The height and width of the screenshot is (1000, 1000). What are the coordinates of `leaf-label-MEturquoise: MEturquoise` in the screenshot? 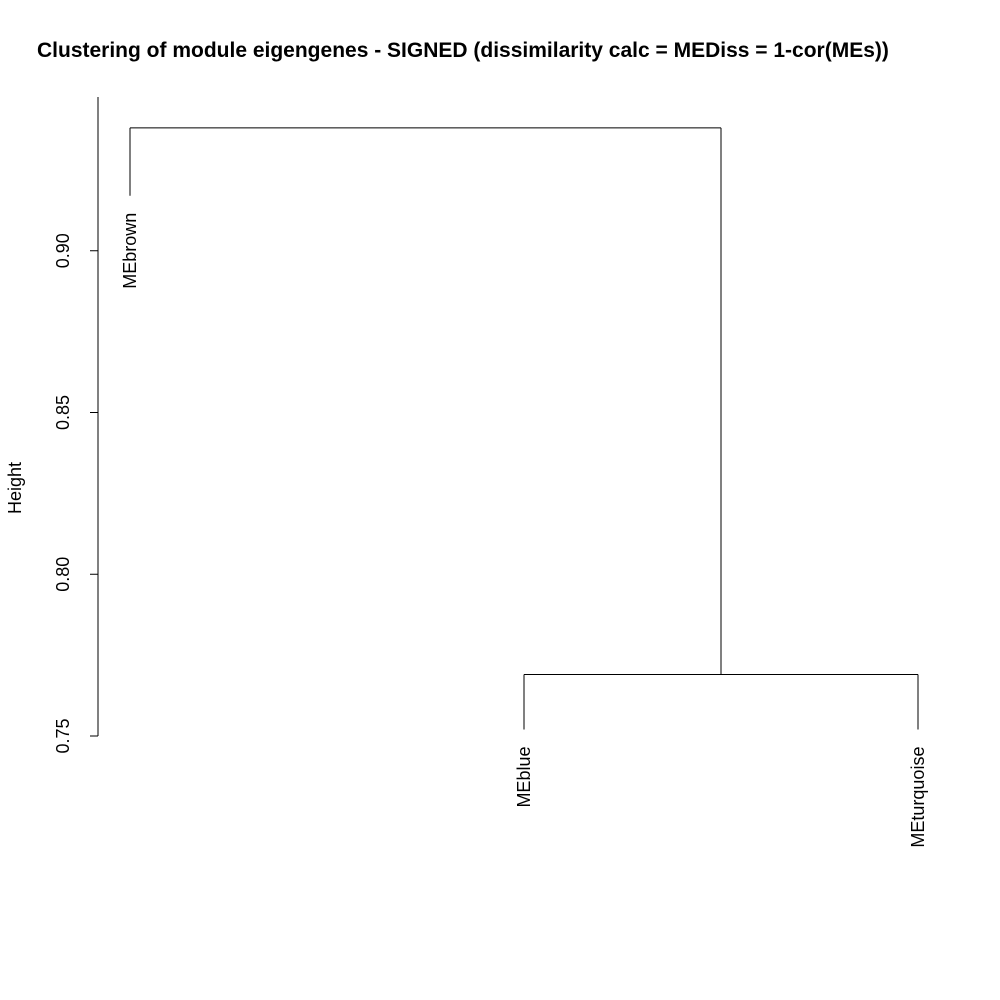 It's located at (918, 797).